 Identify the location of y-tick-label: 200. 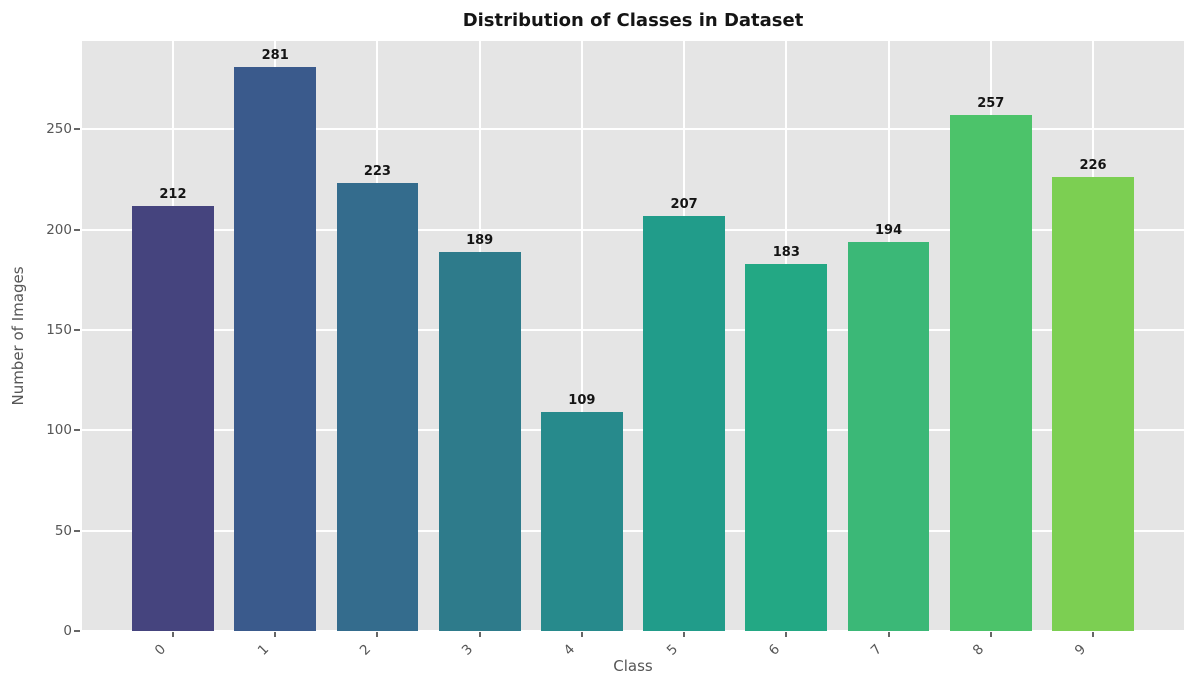
(59, 229).